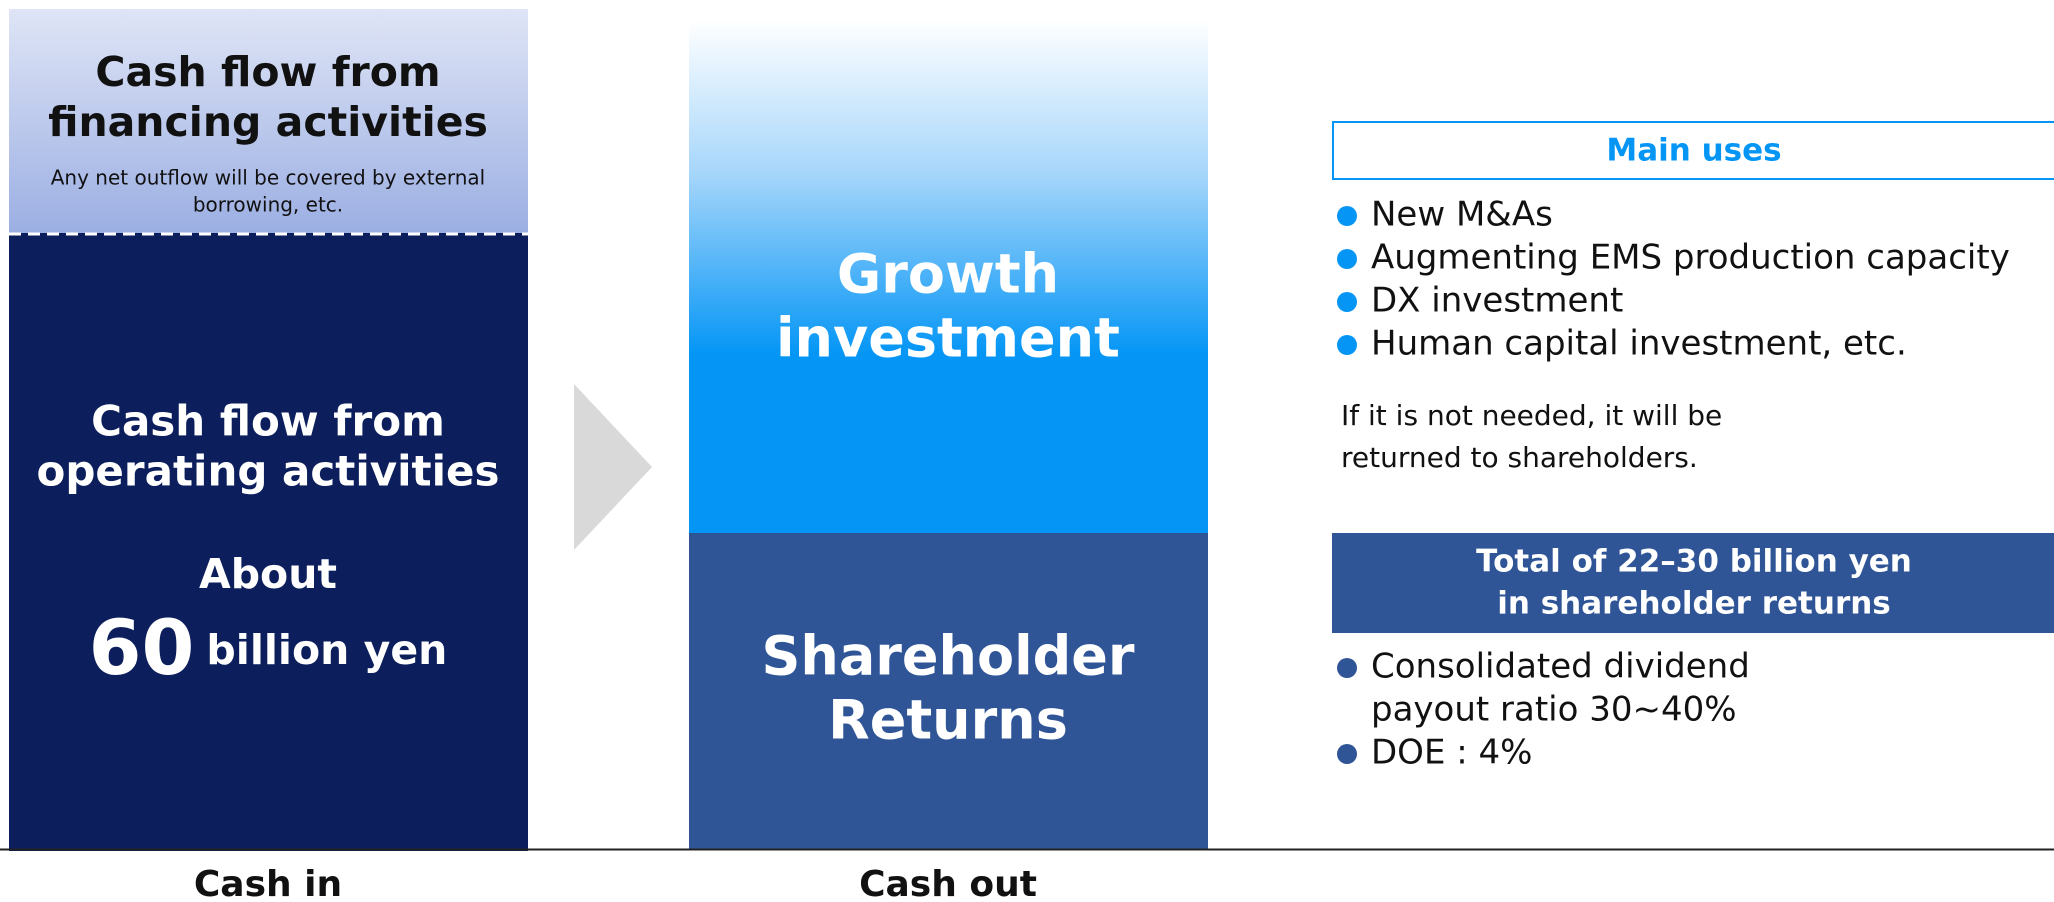  I want to click on return-item: DOE : 4%, so click(1451, 753).